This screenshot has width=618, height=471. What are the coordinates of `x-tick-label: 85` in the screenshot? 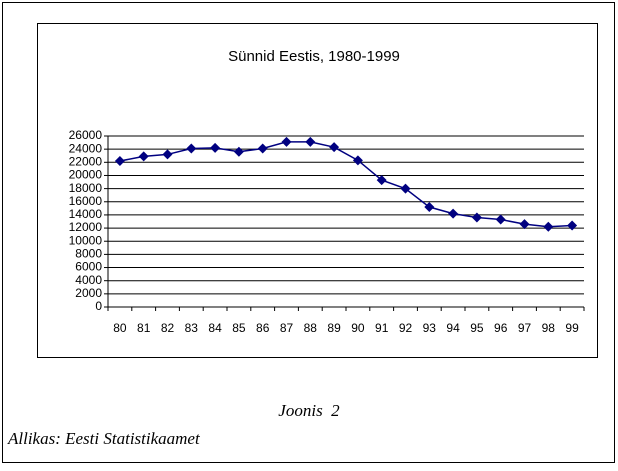 It's located at (239, 328).